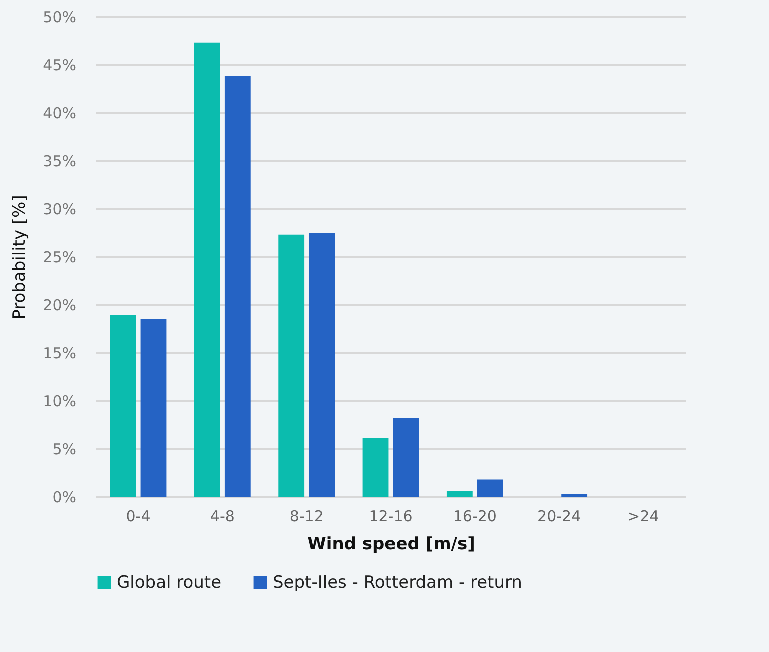 The height and width of the screenshot is (652, 769). I want to click on y-tick-label: 20%, so click(59, 305).